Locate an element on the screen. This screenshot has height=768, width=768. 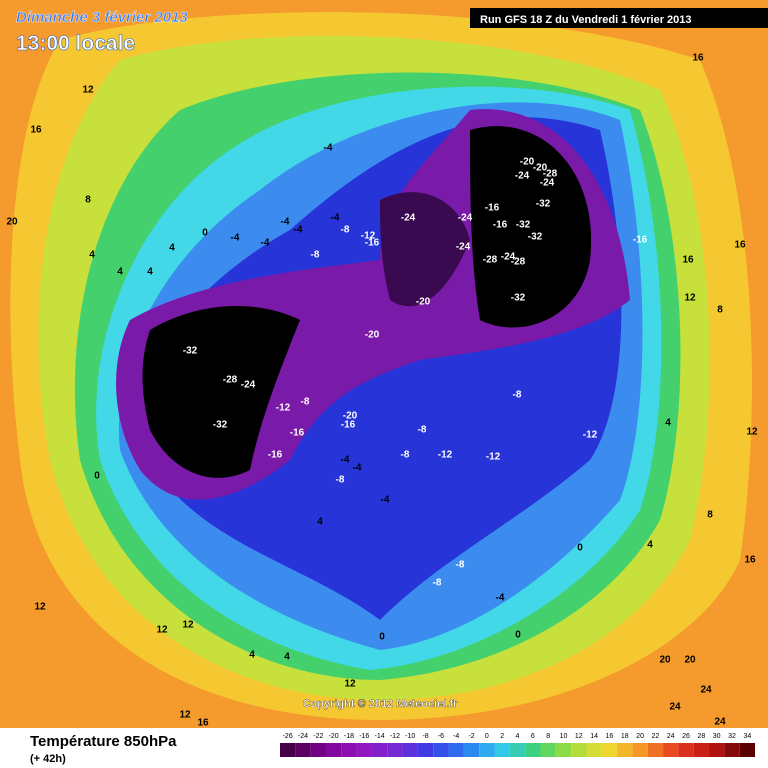
colorbar-label: 2 is located at coordinates (502, 736).